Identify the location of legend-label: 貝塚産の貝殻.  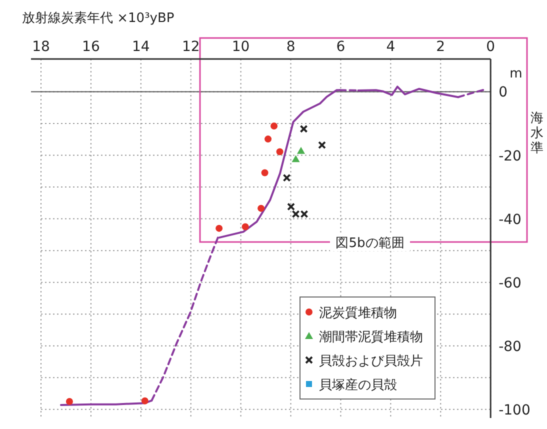
(358, 385).